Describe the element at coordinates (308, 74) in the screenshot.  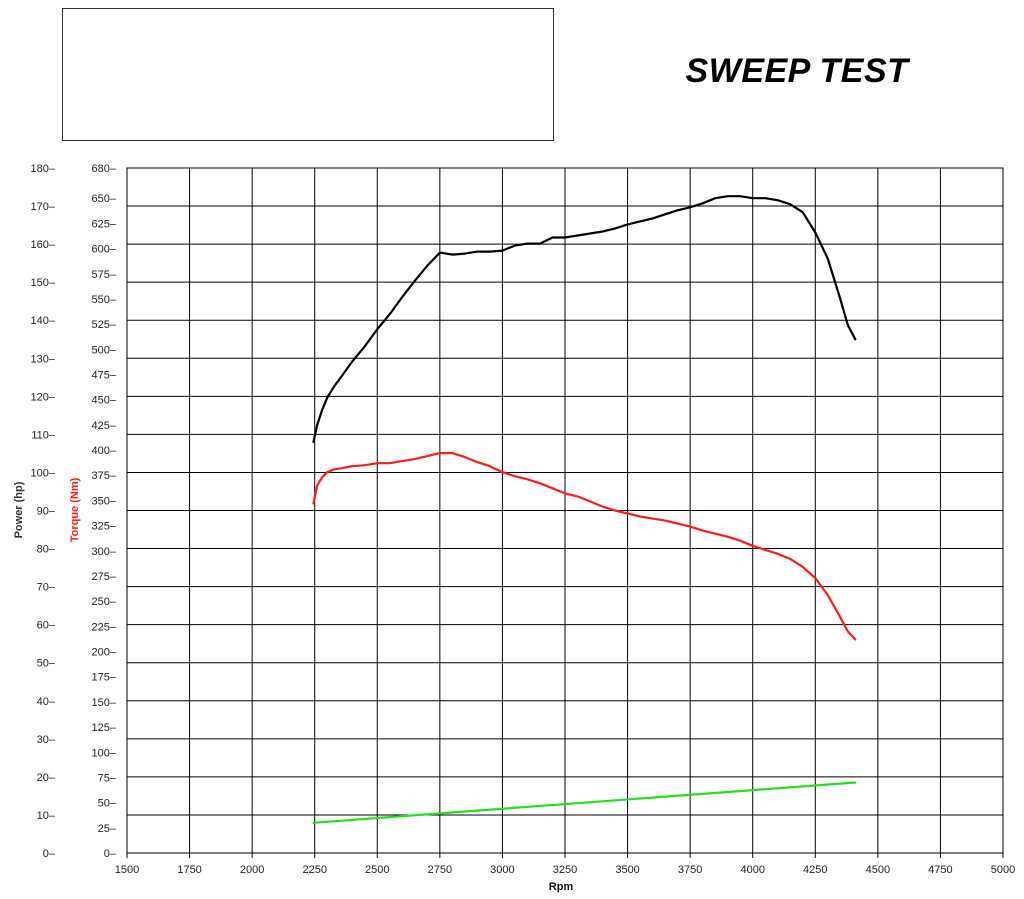
I see `info-box` at that location.